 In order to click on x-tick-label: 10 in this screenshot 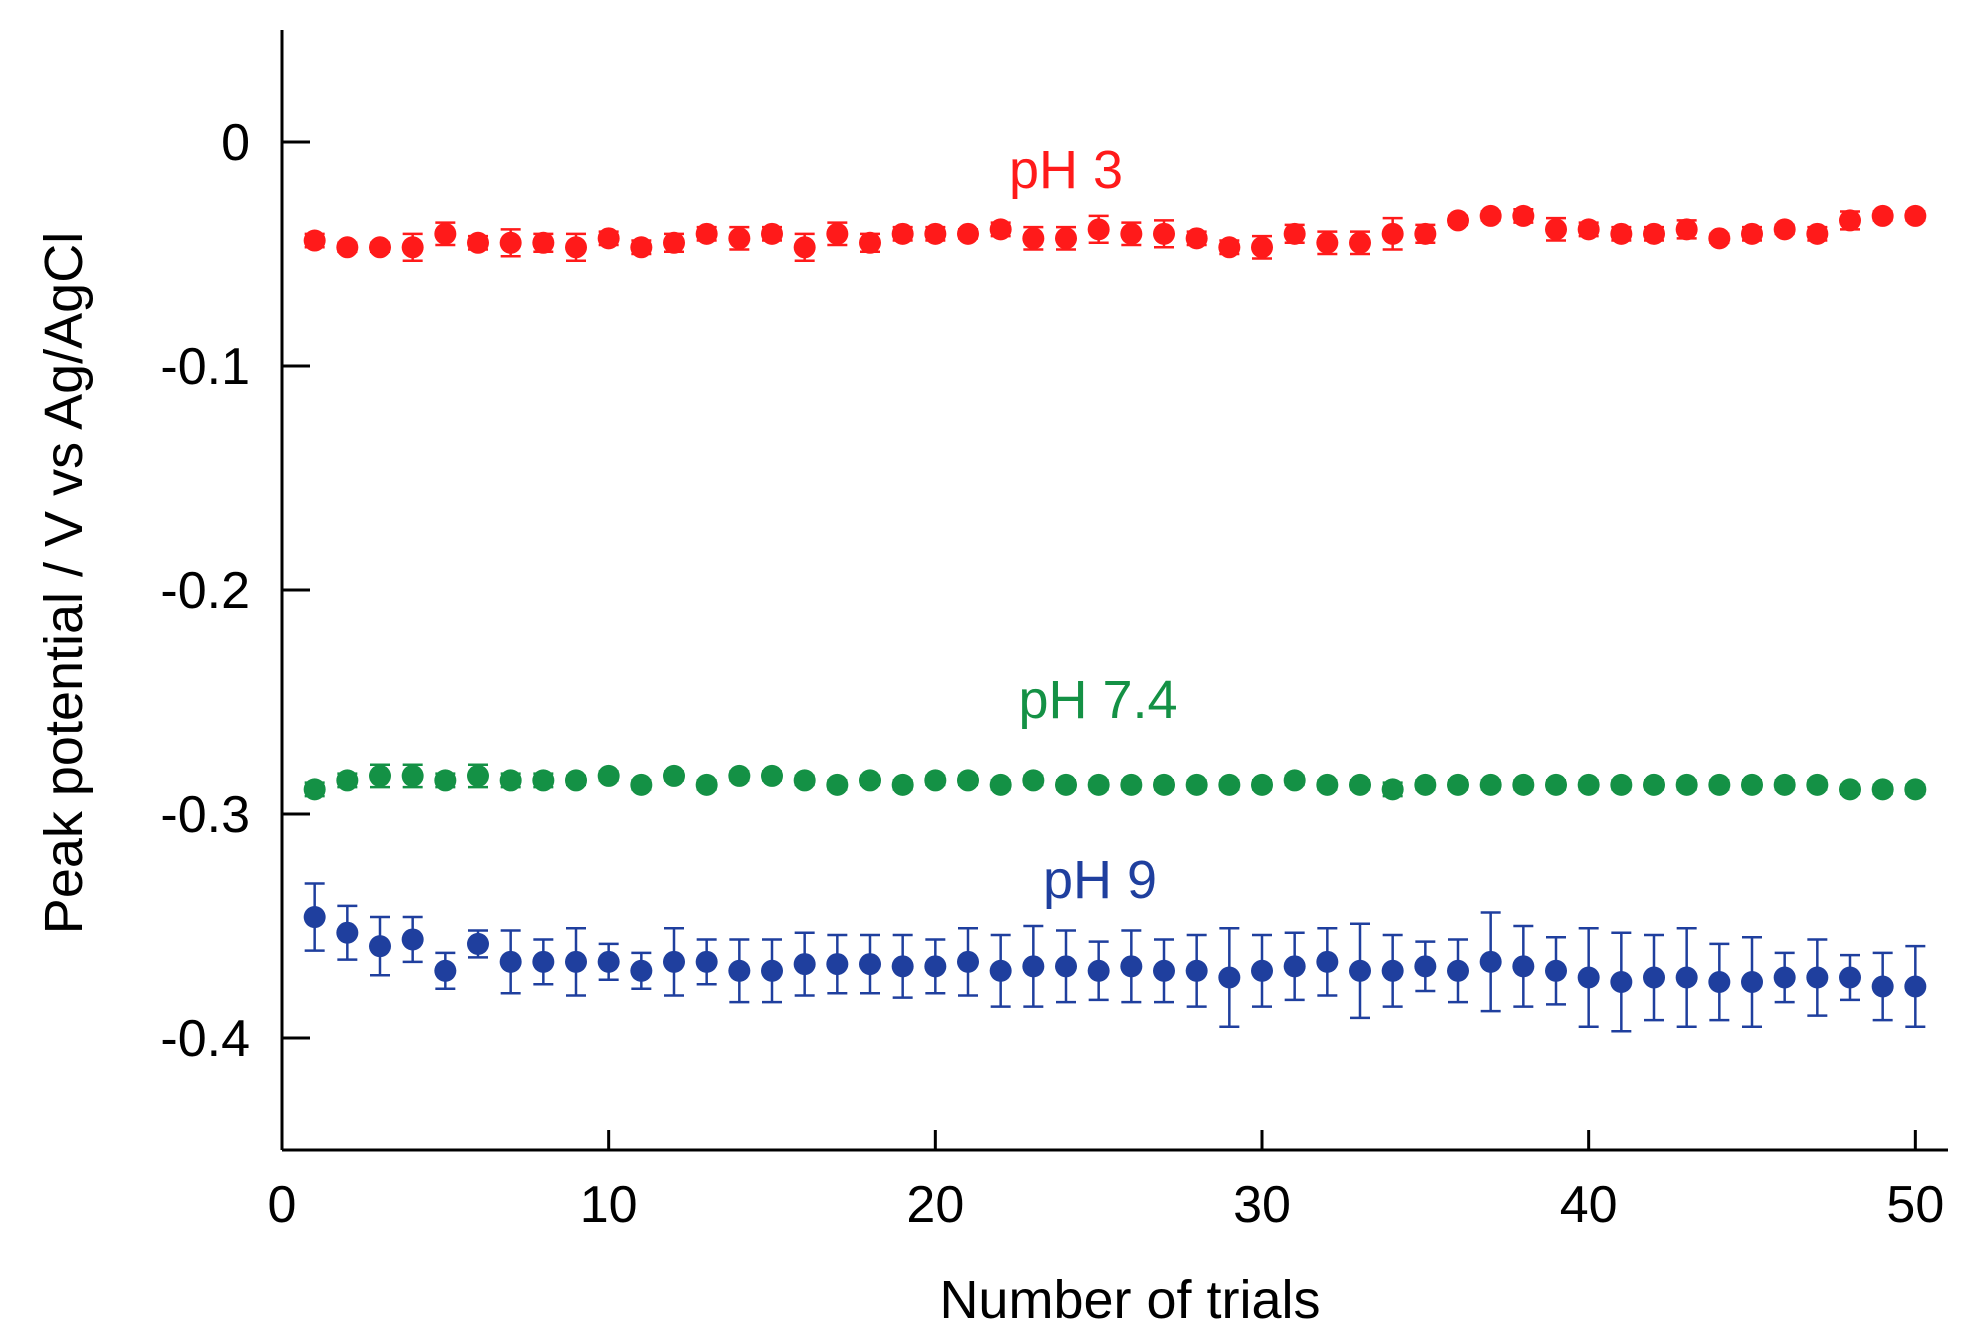, I will do `click(609, 1205)`.